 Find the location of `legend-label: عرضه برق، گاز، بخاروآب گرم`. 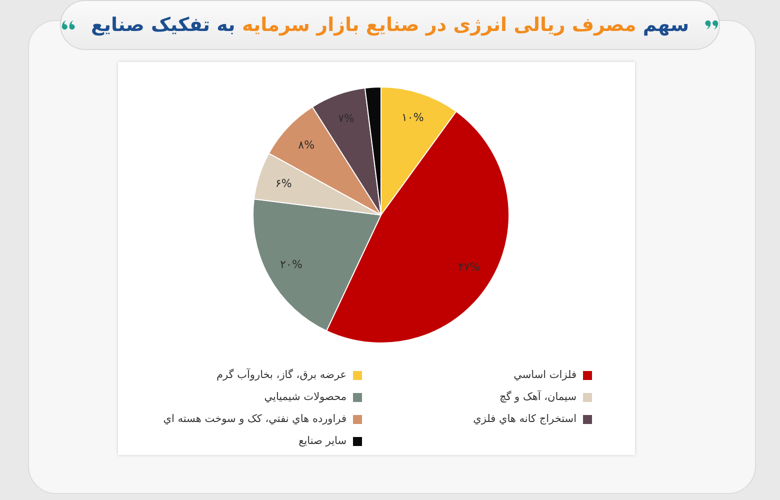

legend-label: عرضه برق، گاز، بخاروآب گرم is located at coordinates (281, 375).